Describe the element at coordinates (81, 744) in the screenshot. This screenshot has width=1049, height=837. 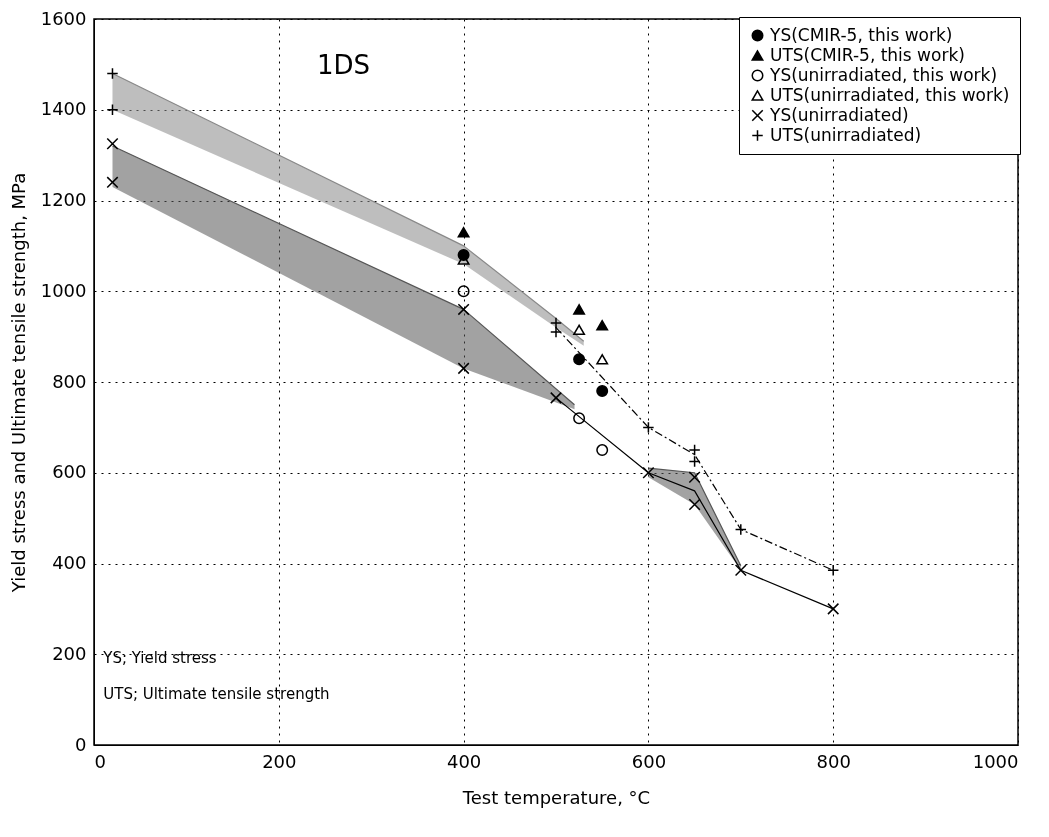
I see `y-tick-label: 0` at that location.